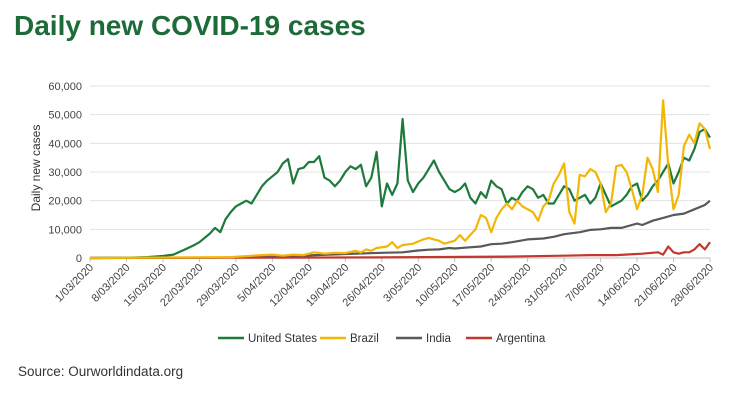 The height and width of the screenshot is (410, 740). I want to click on x-tick-label: 1/03/2020, so click(74, 283).